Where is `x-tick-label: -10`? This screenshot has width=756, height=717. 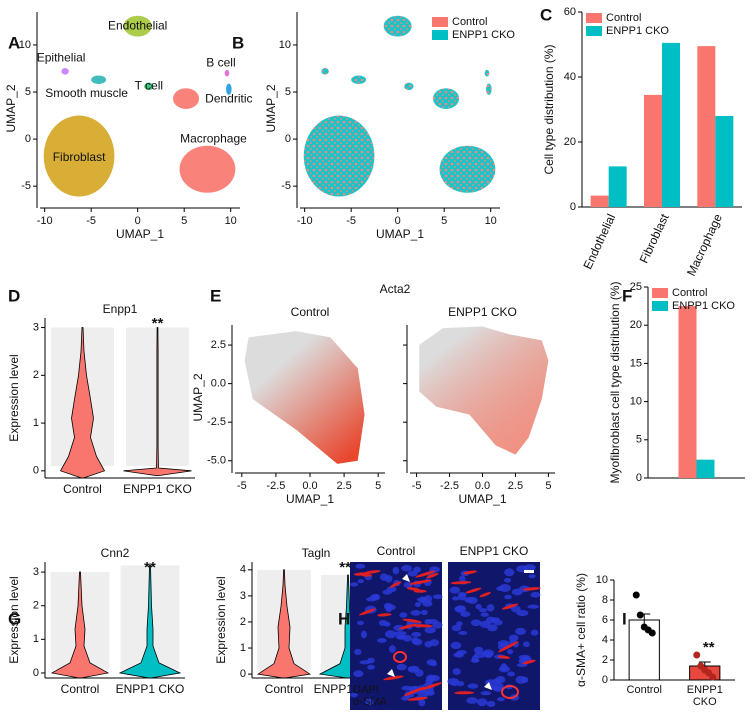
x-tick-label: -10 is located at coordinates (45, 221).